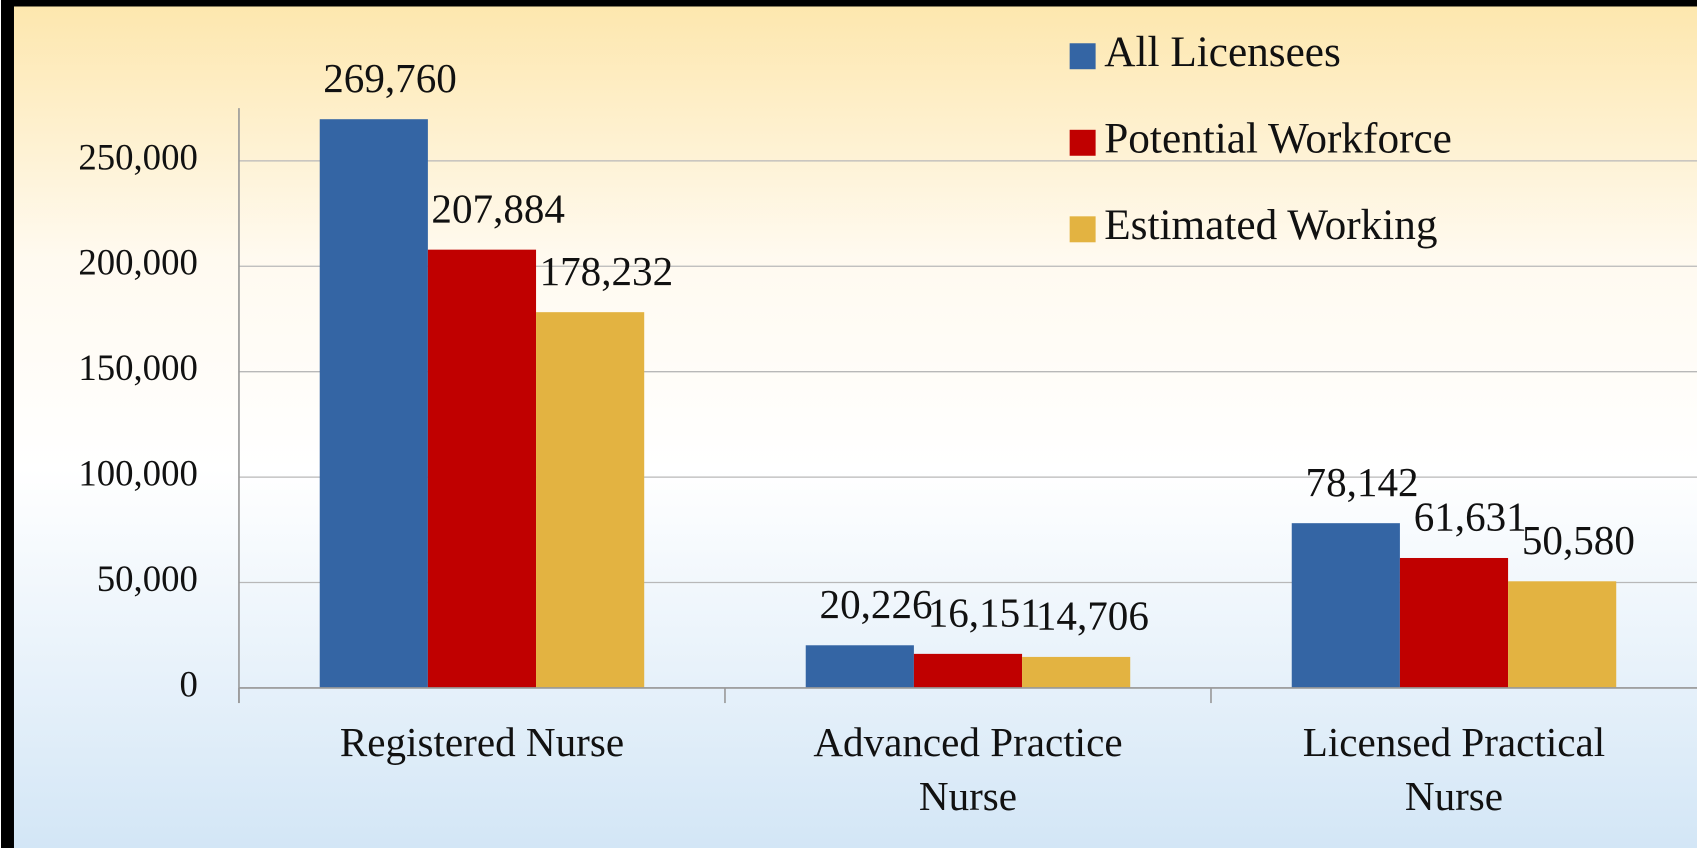 This screenshot has height=848, width=1698. Describe the element at coordinates (147, 578) in the screenshot. I see `y-tick-label: 50,000` at that location.